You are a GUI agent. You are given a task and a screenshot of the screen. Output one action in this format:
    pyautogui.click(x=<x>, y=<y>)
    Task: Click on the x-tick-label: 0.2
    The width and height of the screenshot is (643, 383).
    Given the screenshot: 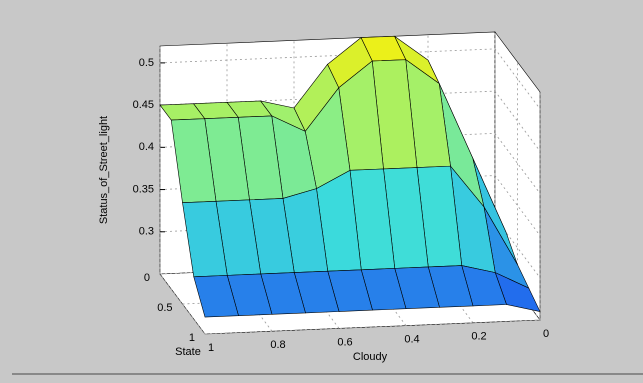 What is the action you would take?
    pyautogui.click(x=478, y=337)
    